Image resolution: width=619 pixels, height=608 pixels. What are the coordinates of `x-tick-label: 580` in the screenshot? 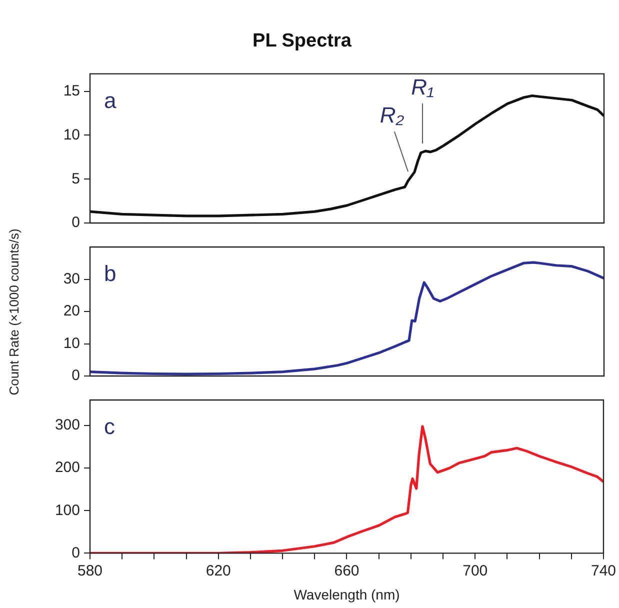 It's located at (90, 571).